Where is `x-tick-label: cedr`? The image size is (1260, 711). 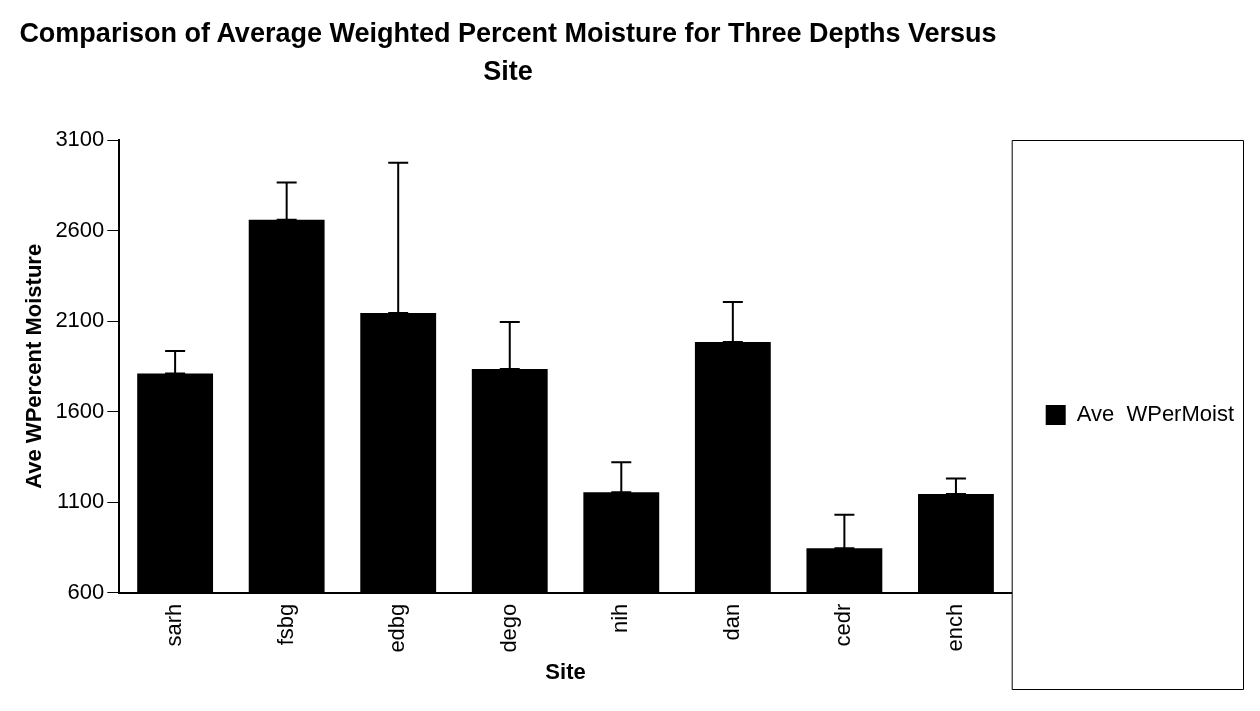 x-tick-label: cedr is located at coordinates (843, 625).